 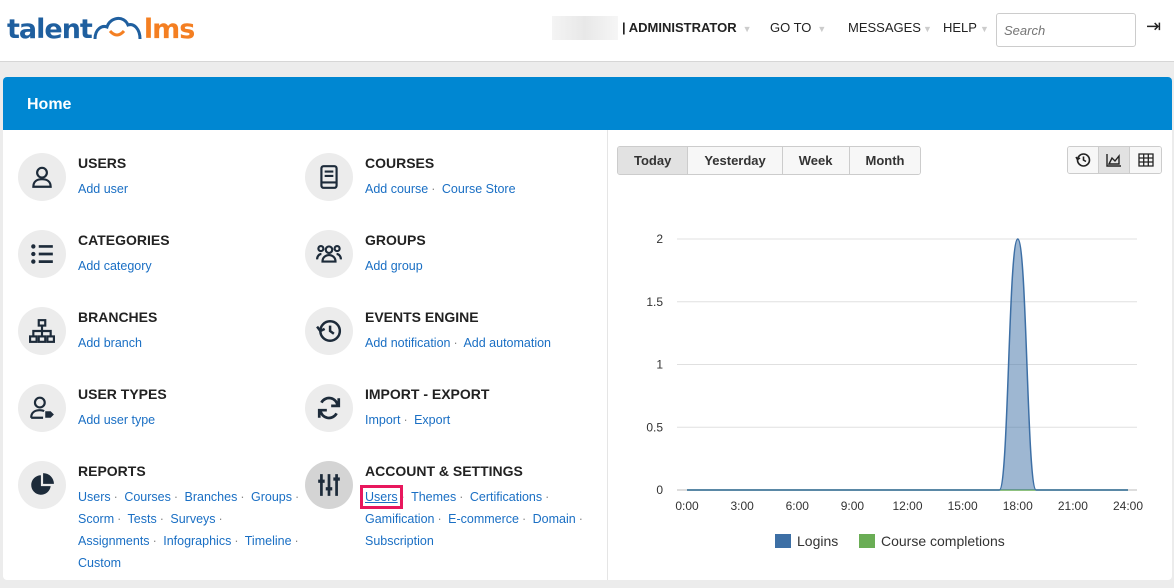 What do you see at coordinates (890, 27) in the screenshot?
I see `messages-menu: MESSAGES ▼` at bounding box center [890, 27].